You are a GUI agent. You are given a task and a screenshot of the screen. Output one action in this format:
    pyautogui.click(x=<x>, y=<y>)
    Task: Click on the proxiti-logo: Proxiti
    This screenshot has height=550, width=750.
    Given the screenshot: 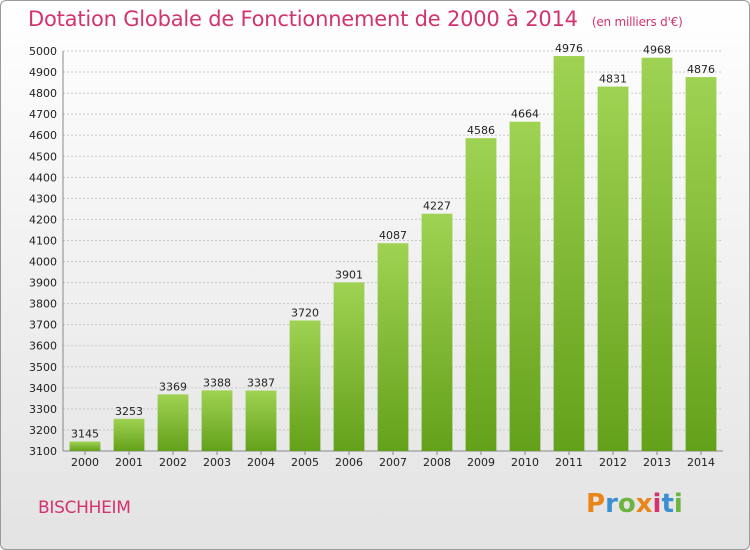 What is the action you would take?
    pyautogui.click(x=634, y=504)
    